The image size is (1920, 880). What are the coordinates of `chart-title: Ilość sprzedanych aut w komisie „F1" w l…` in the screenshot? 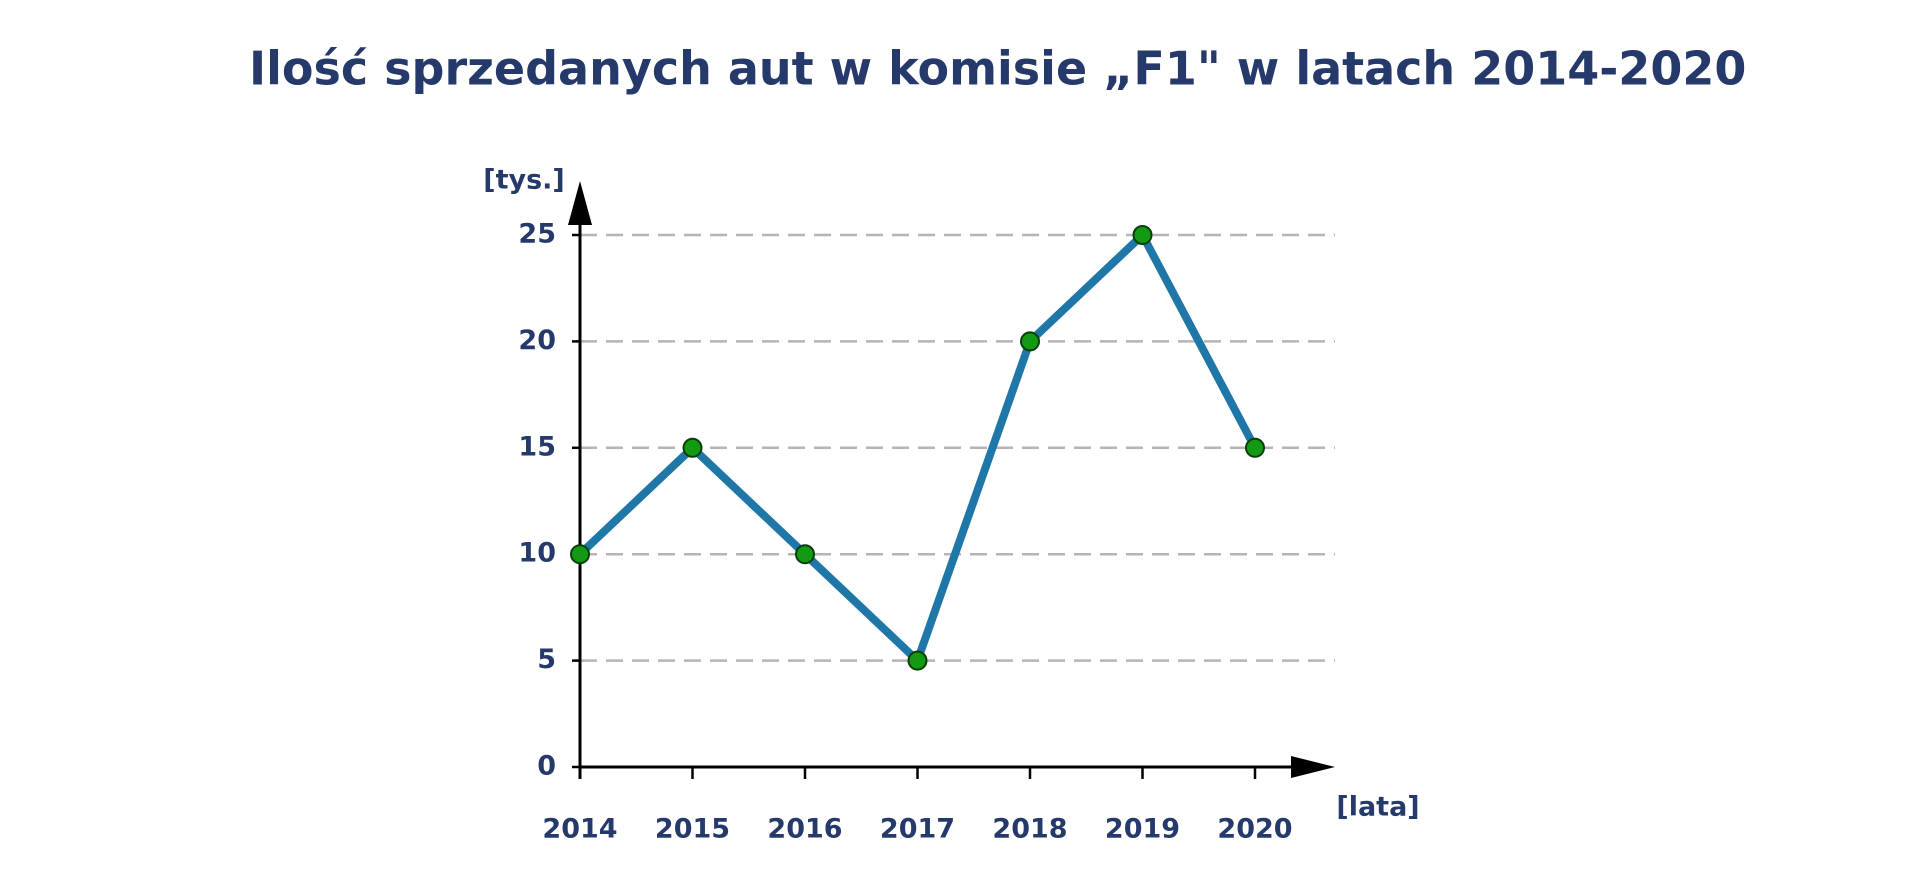 It's located at (997, 69).